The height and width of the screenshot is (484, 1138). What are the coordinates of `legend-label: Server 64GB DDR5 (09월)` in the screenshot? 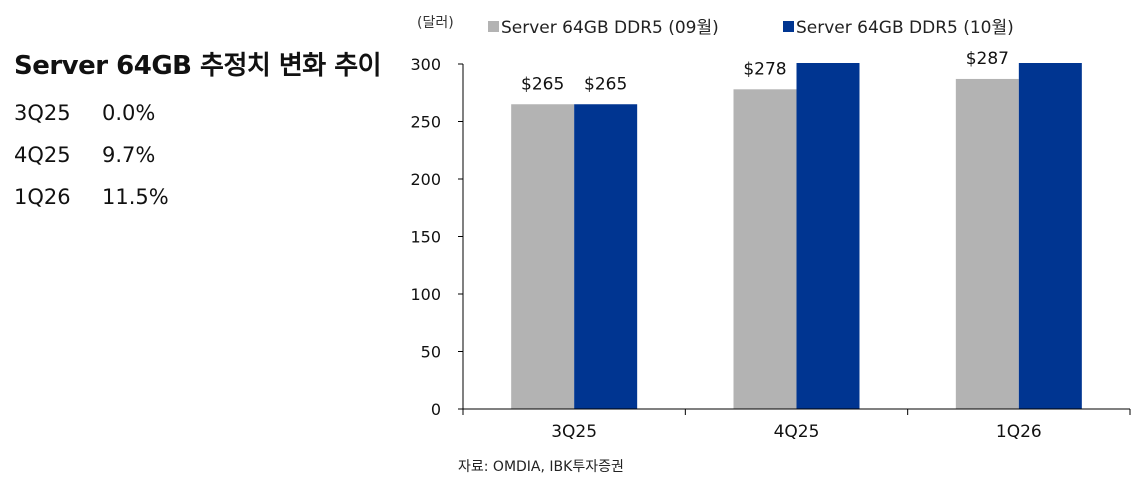 It's located at (610, 28).